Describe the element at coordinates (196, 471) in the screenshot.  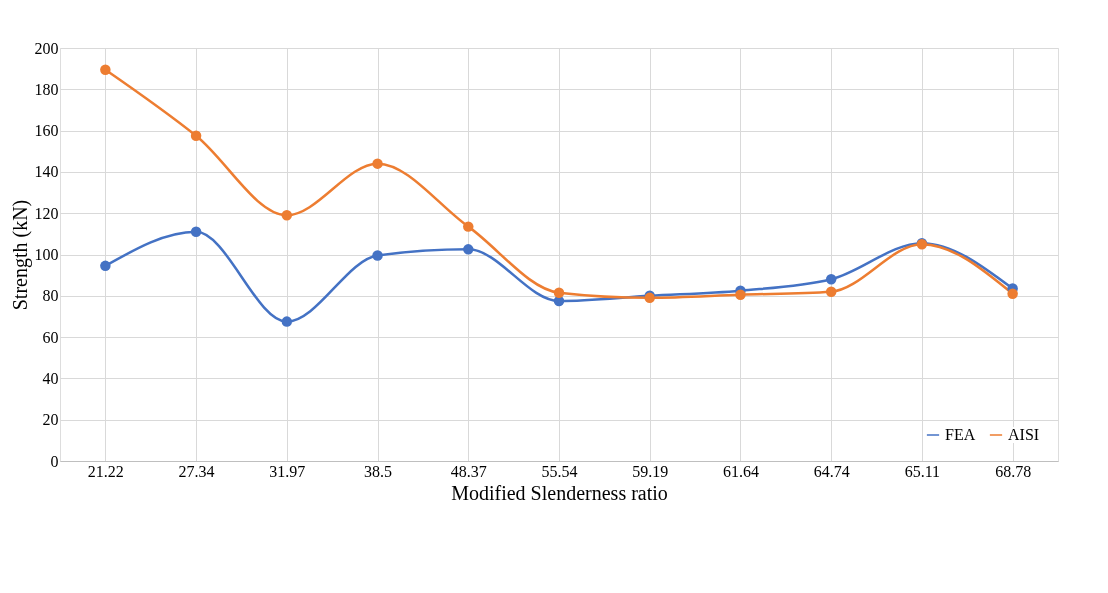
I see `x-tick-label: 27.34` at that location.